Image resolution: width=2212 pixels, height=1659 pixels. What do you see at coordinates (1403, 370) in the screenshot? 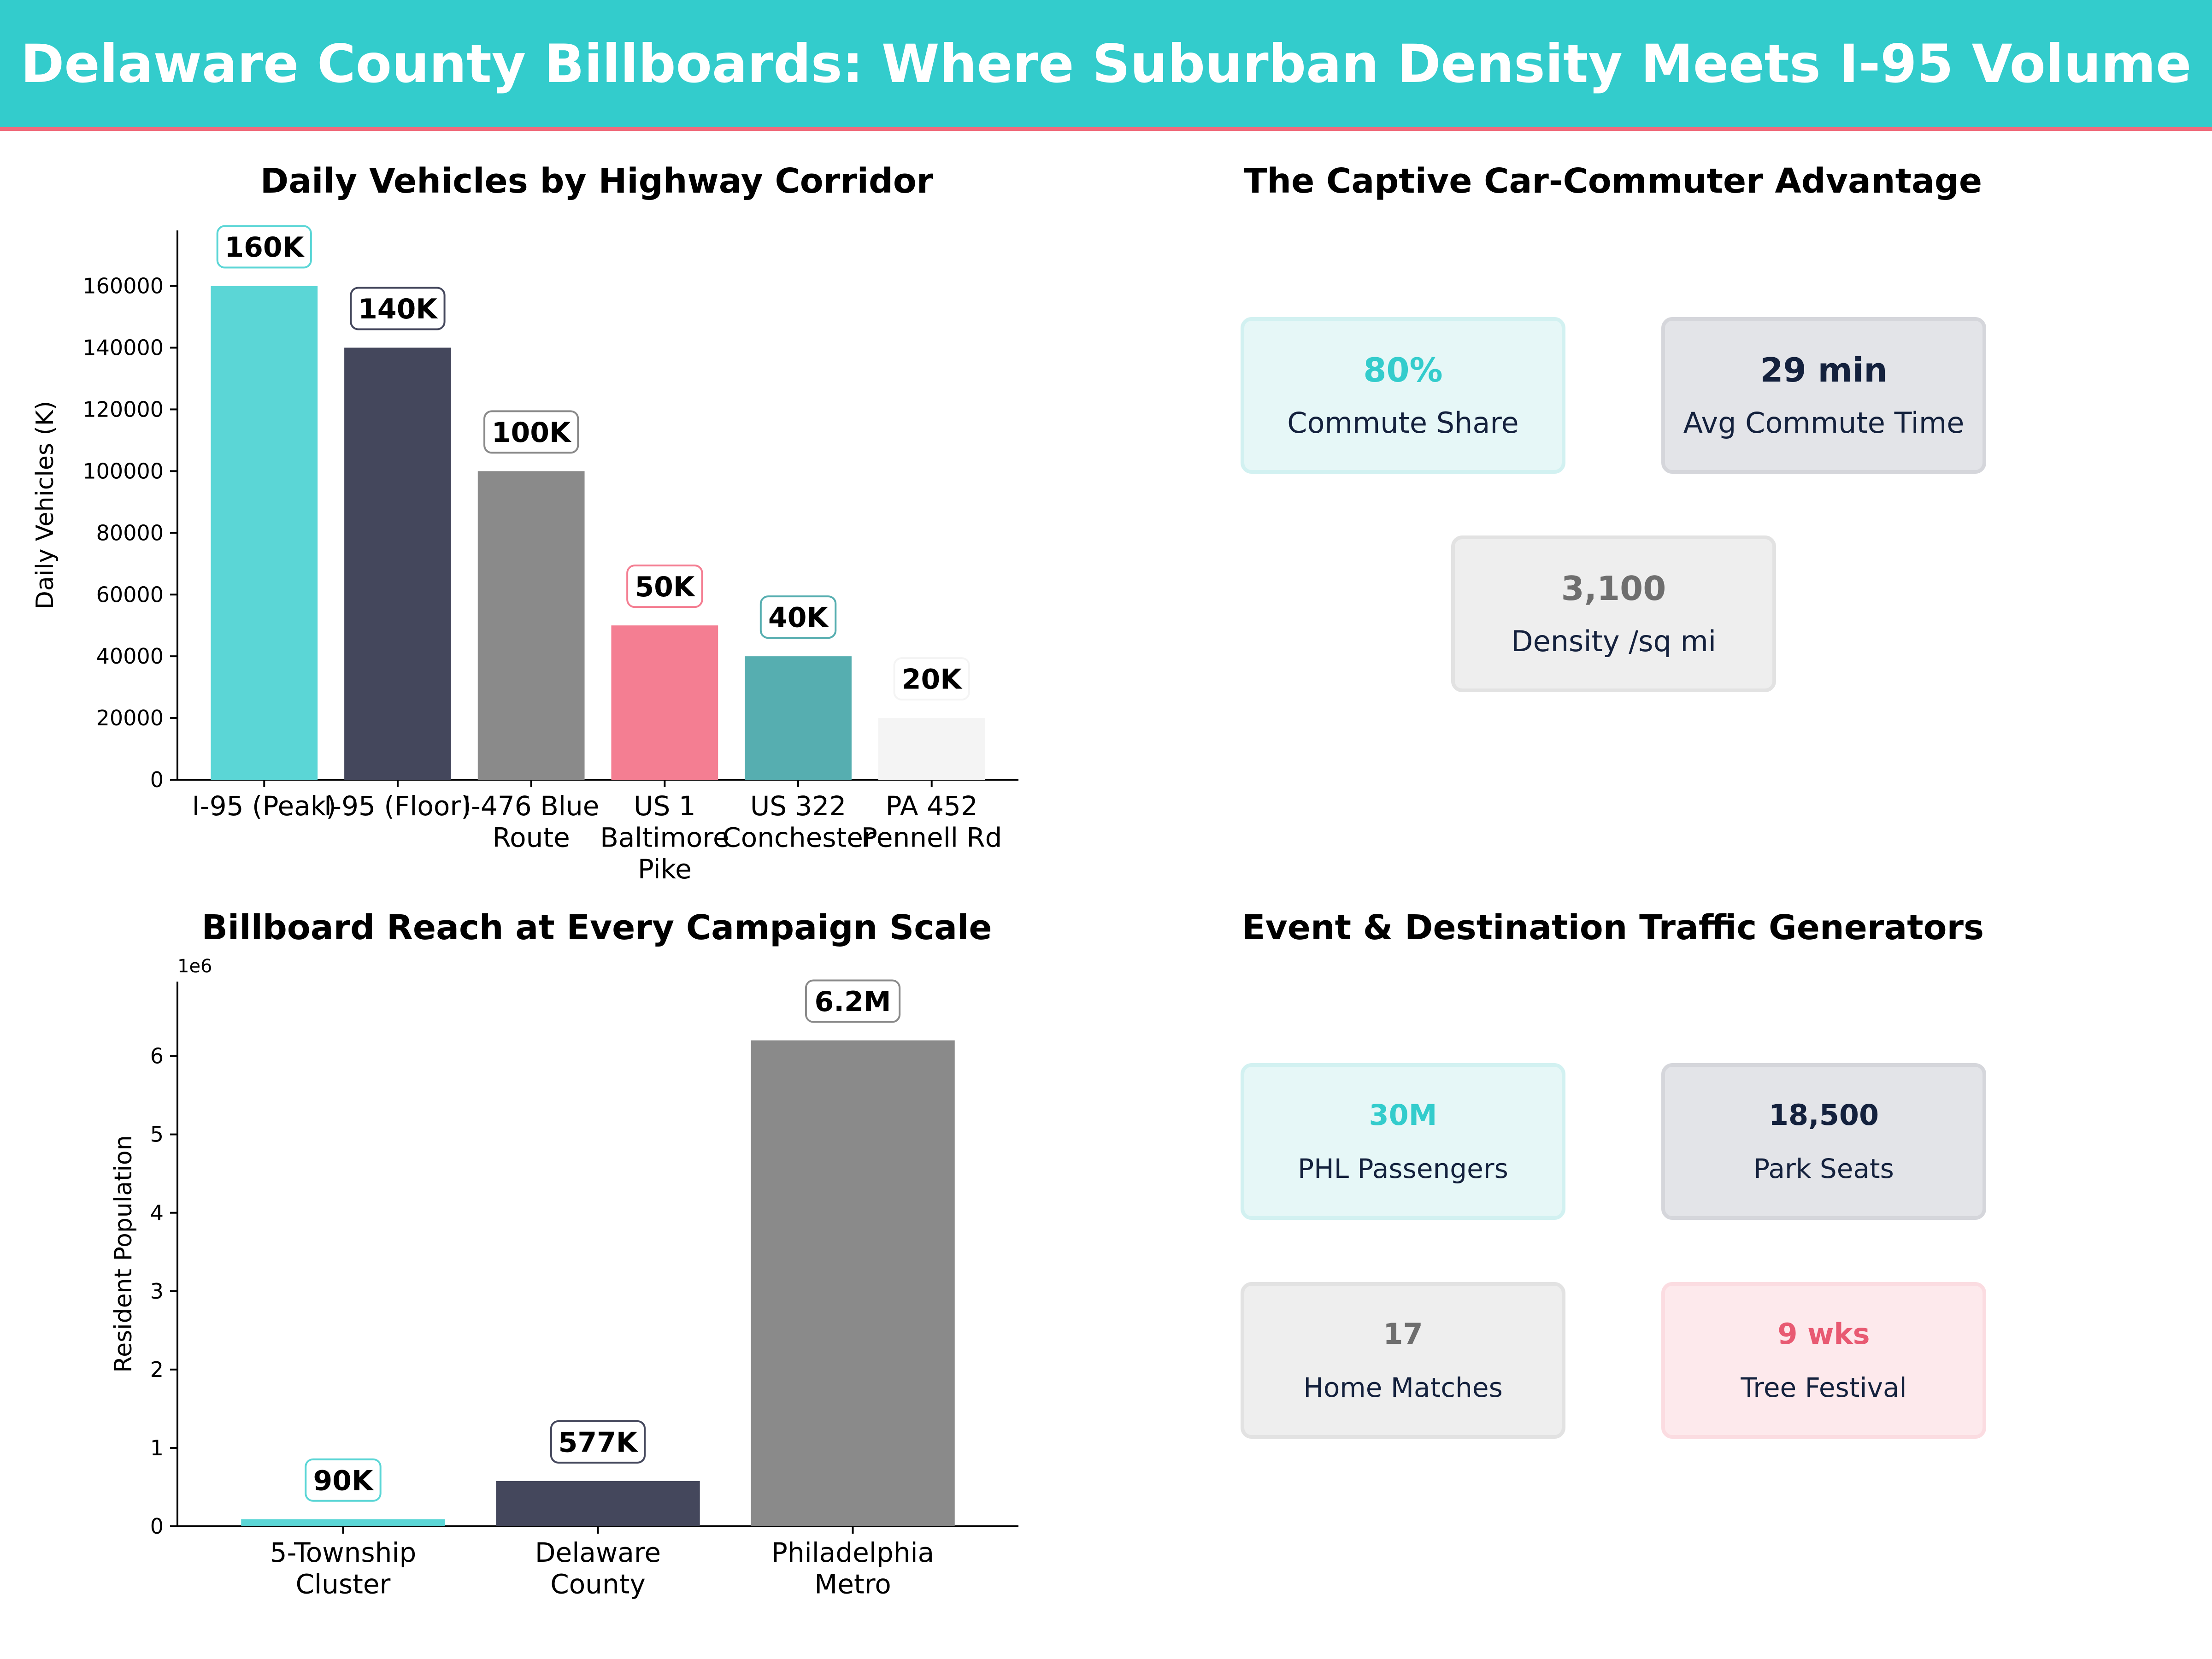
I see `kpi-value: 80%` at bounding box center [1403, 370].